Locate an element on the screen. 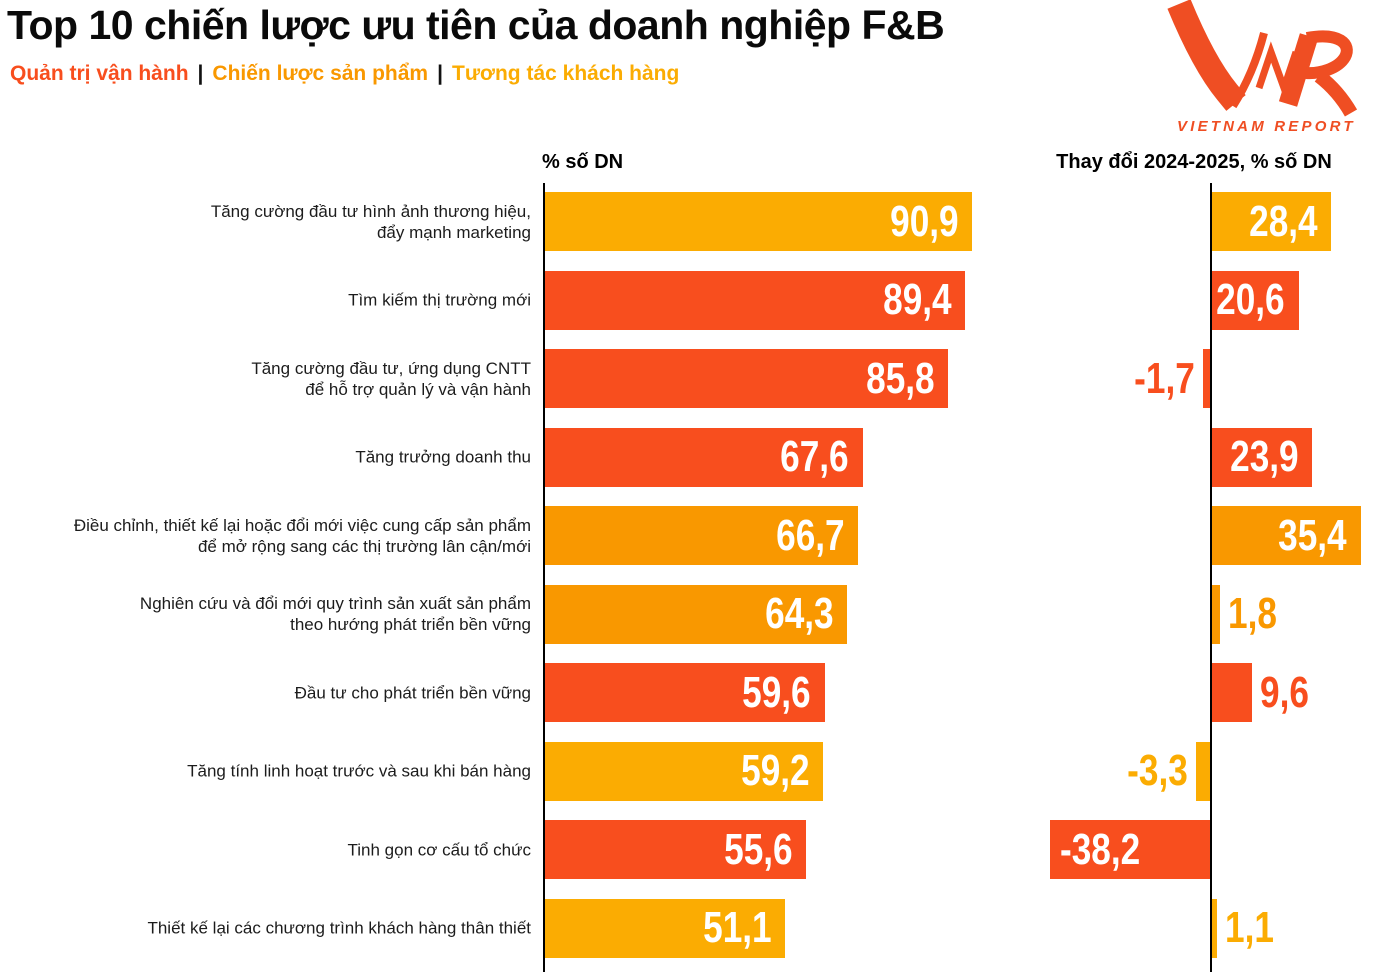 The height and width of the screenshot is (975, 1379). change-value-label: 1,1 is located at coordinates (1249, 927).